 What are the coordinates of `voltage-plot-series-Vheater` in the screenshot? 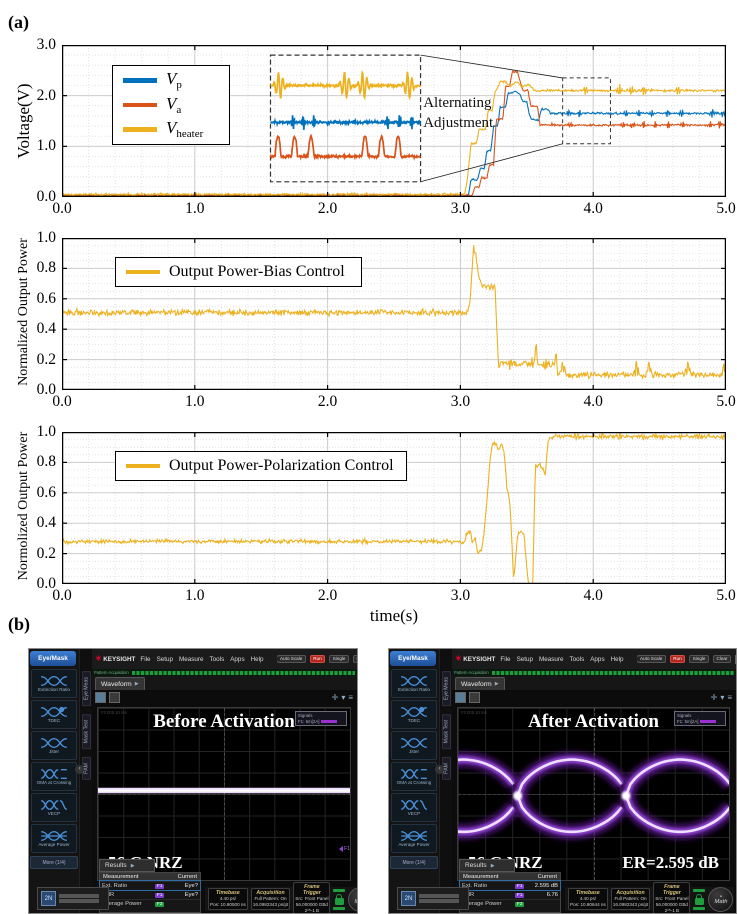 It's located at (394, 138).